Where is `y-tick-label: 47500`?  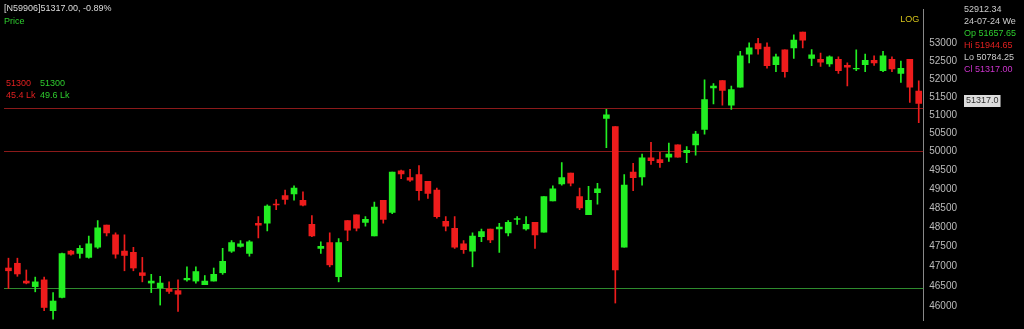 y-tick-label: 47500 is located at coordinates (943, 246).